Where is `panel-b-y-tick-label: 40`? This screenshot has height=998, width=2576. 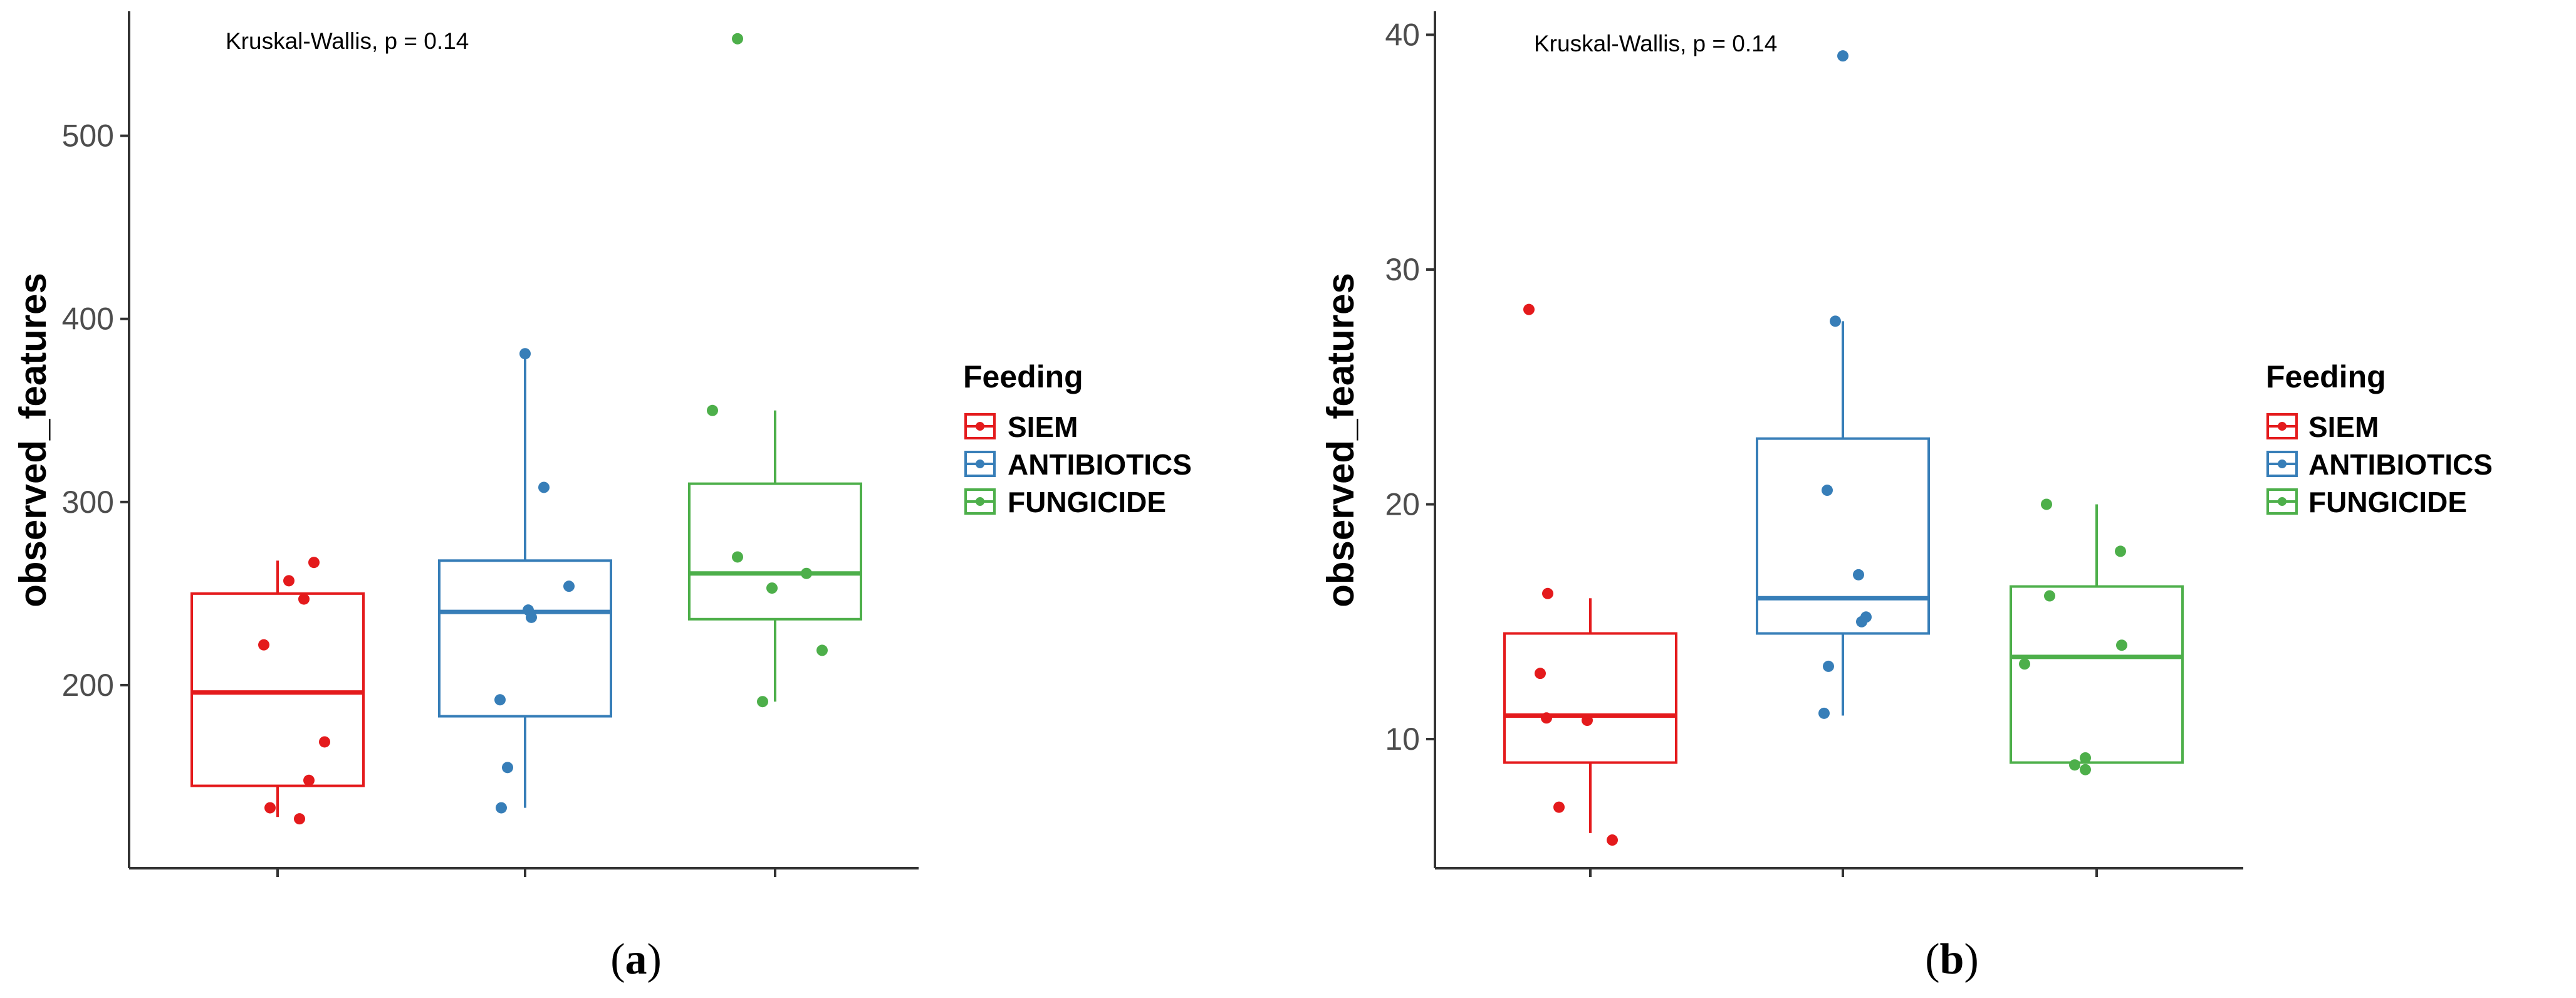 panel-b-y-tick-label: 40 is located at coordinates (1402, 34).